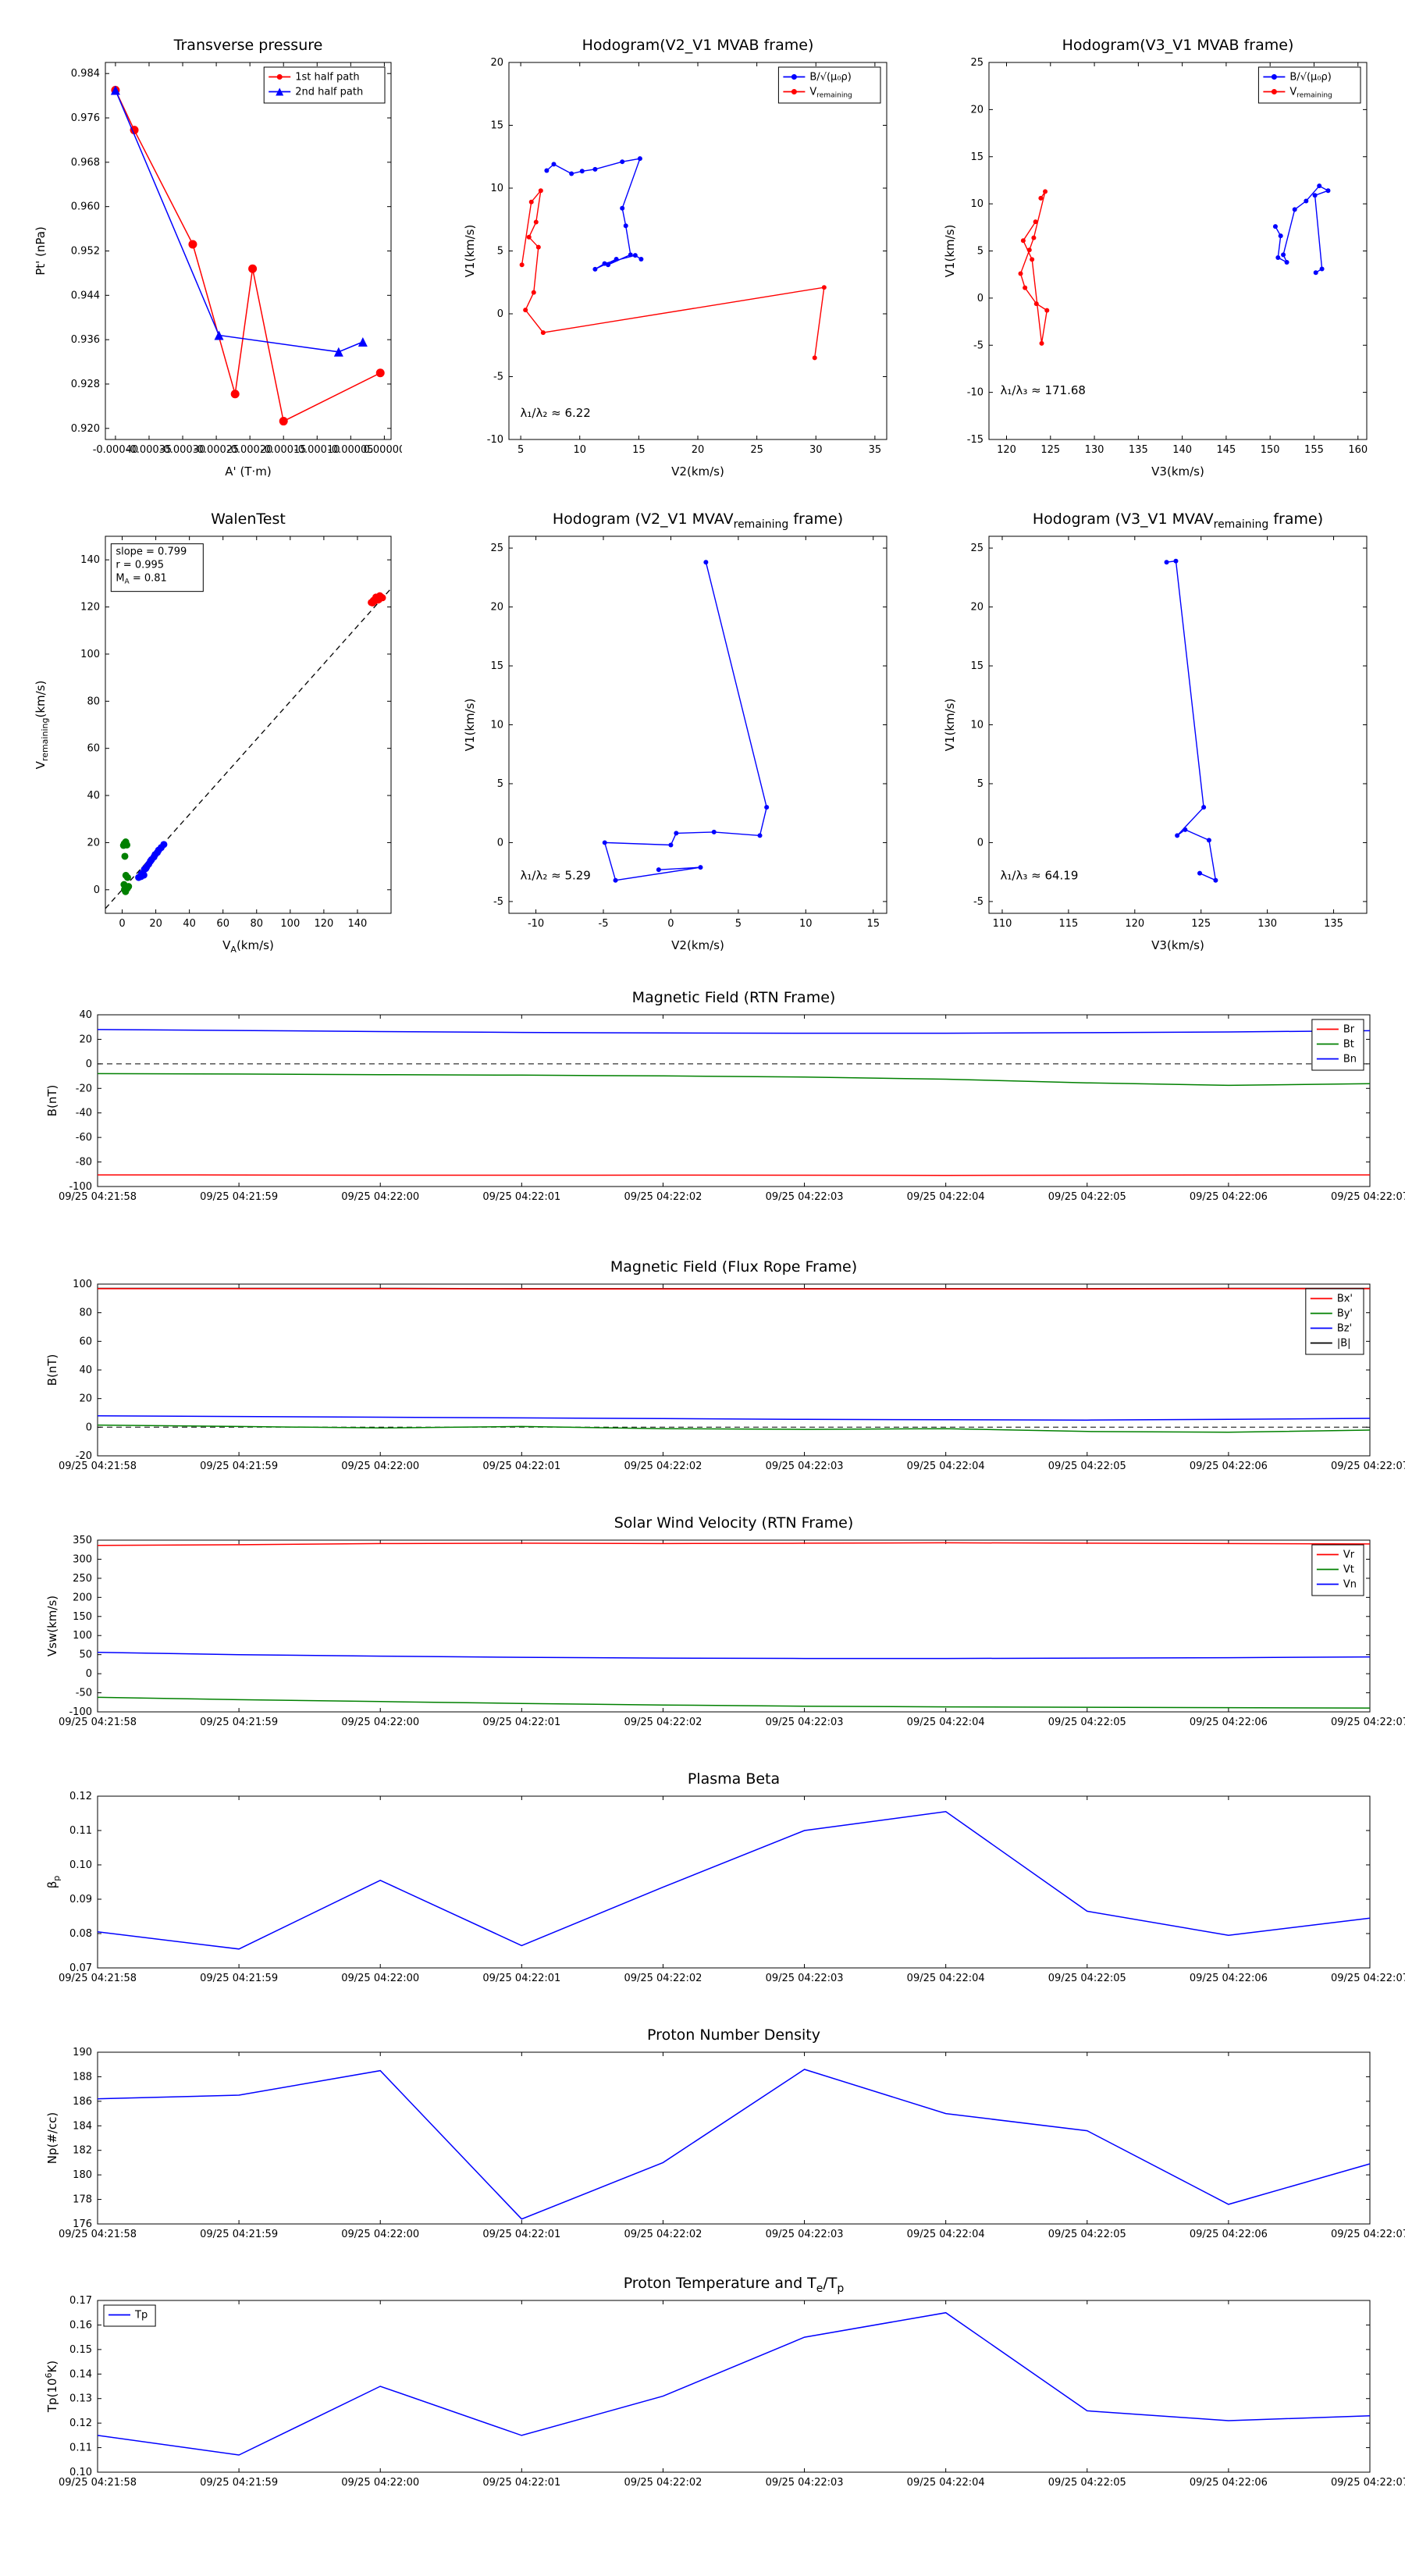 Image resolution: width=1405 pixels, height=2576 pixels. I want to click on x-axis-label: A' (T·m), so click(248, 471).